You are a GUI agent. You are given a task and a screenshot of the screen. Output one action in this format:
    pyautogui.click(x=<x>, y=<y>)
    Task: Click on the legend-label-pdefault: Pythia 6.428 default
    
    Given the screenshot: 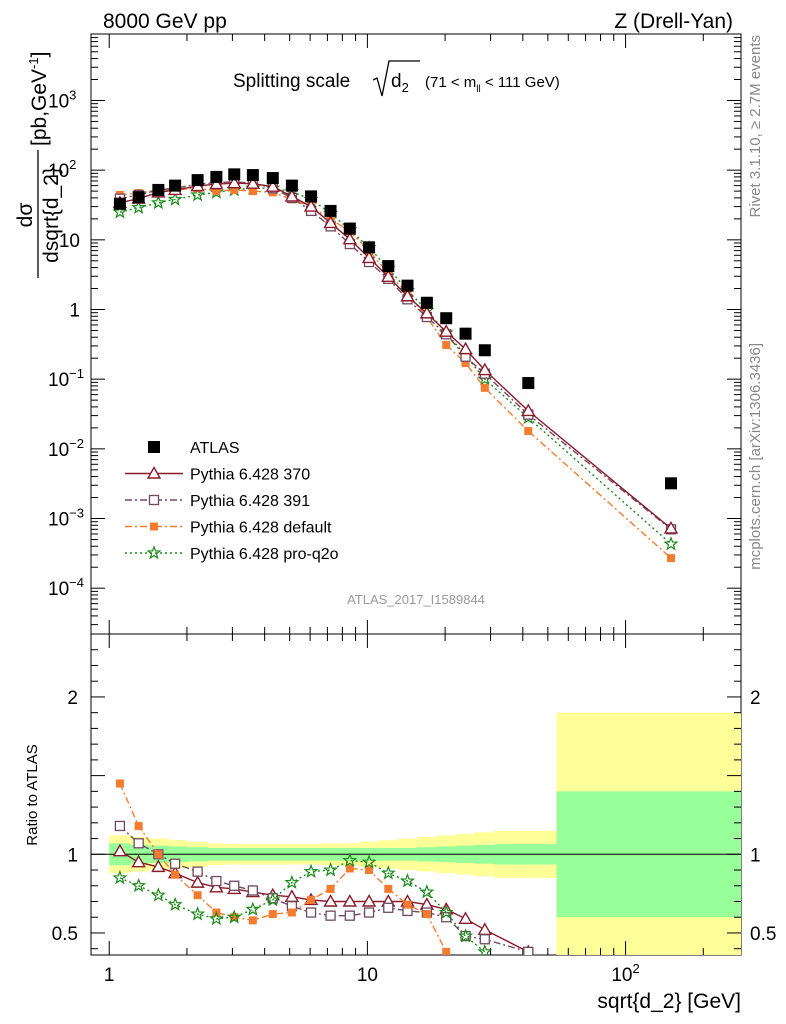 What is the action you would take?
    pyautogui.click(x=261, y=528)
    